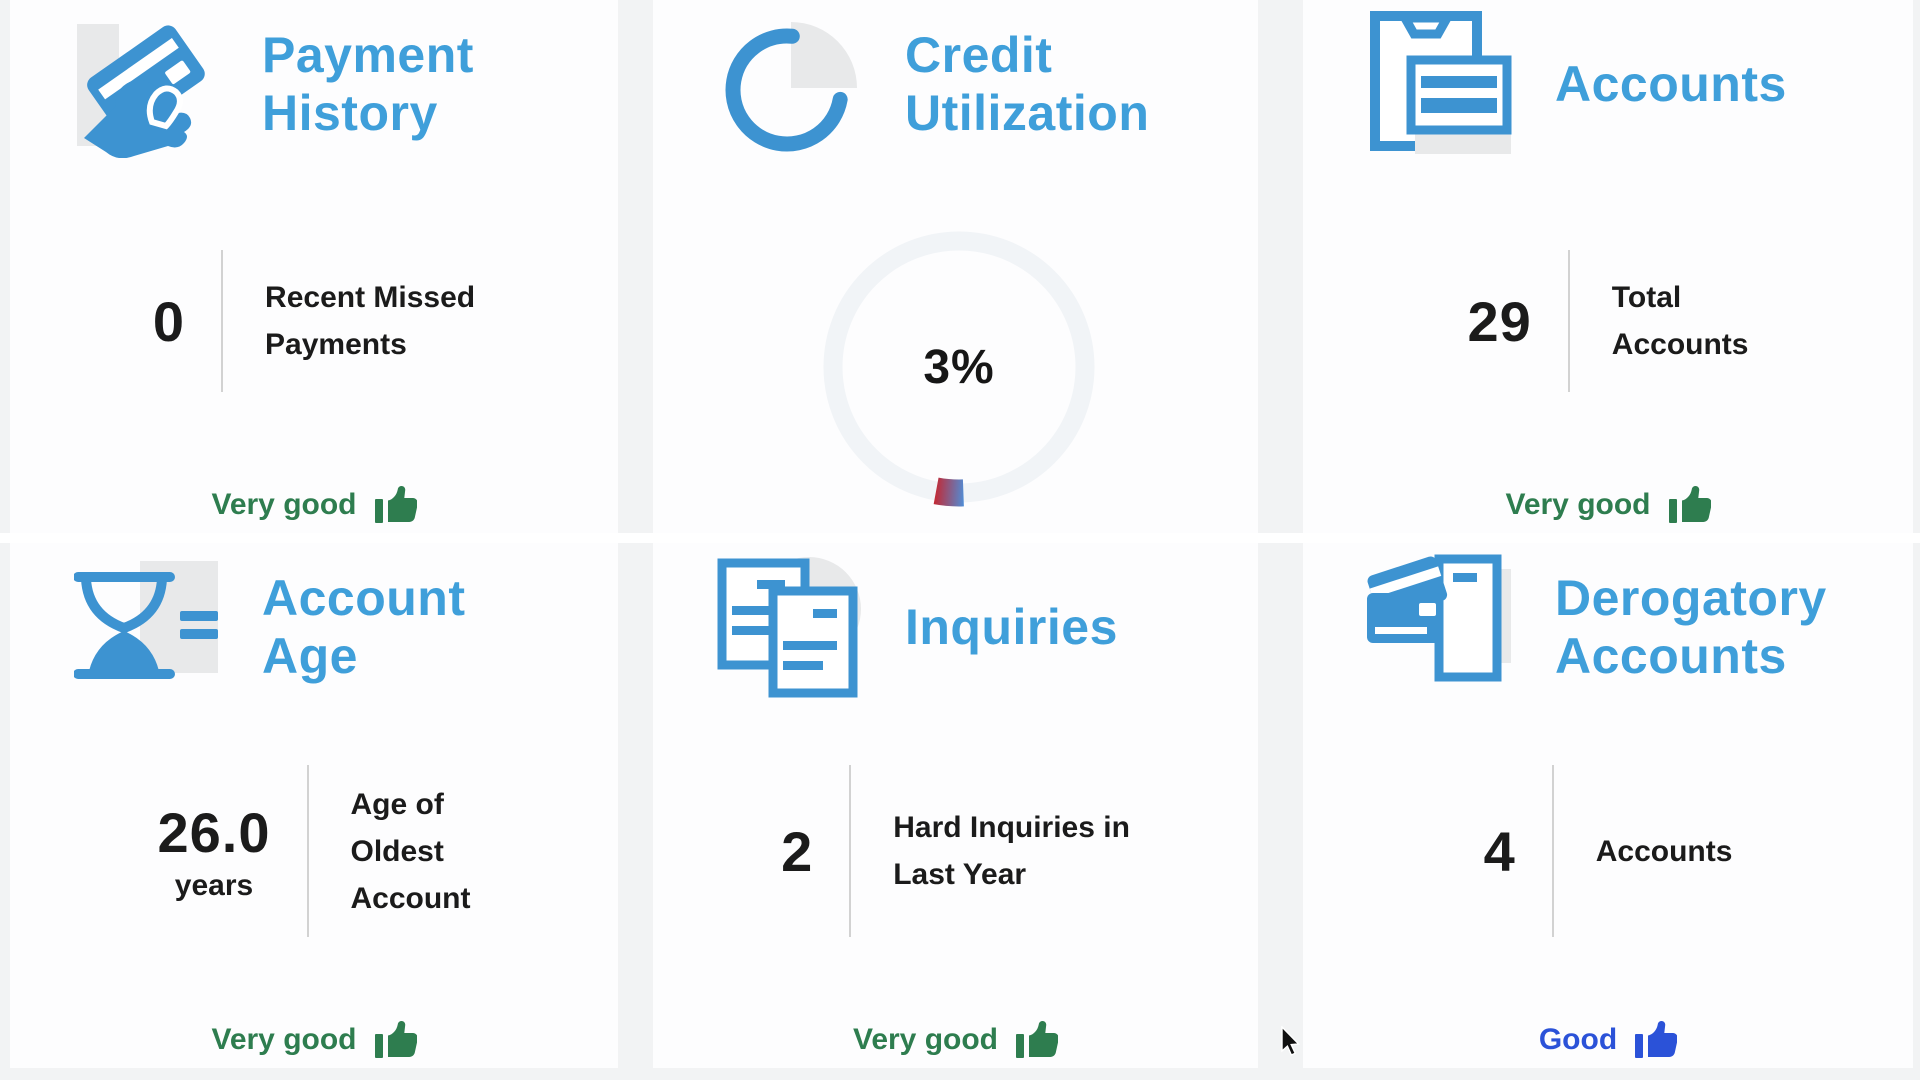 The height and width of the screenshot is (1080, 1920). What do you see at coordinates (364, 627) in the screenshot?
I see `card-title: Account Age` at bounding box center [364, 627].